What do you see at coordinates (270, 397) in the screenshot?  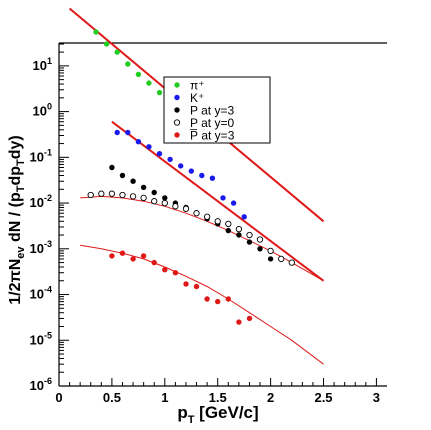 I see `x-tick-label: 2` at bounding box center [270, 397].